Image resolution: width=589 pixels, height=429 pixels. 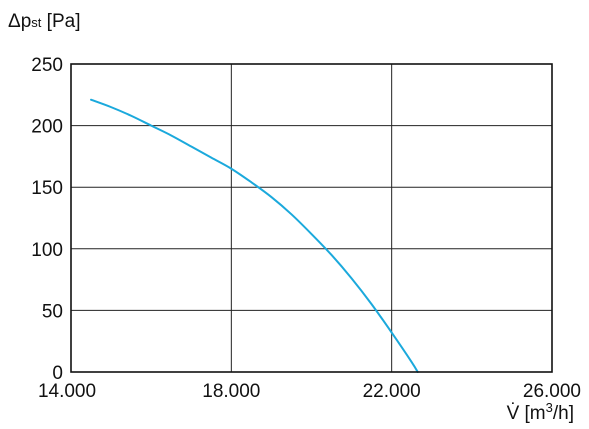 I want to click on y-tick-label: 250, so click(x=47, y=65).